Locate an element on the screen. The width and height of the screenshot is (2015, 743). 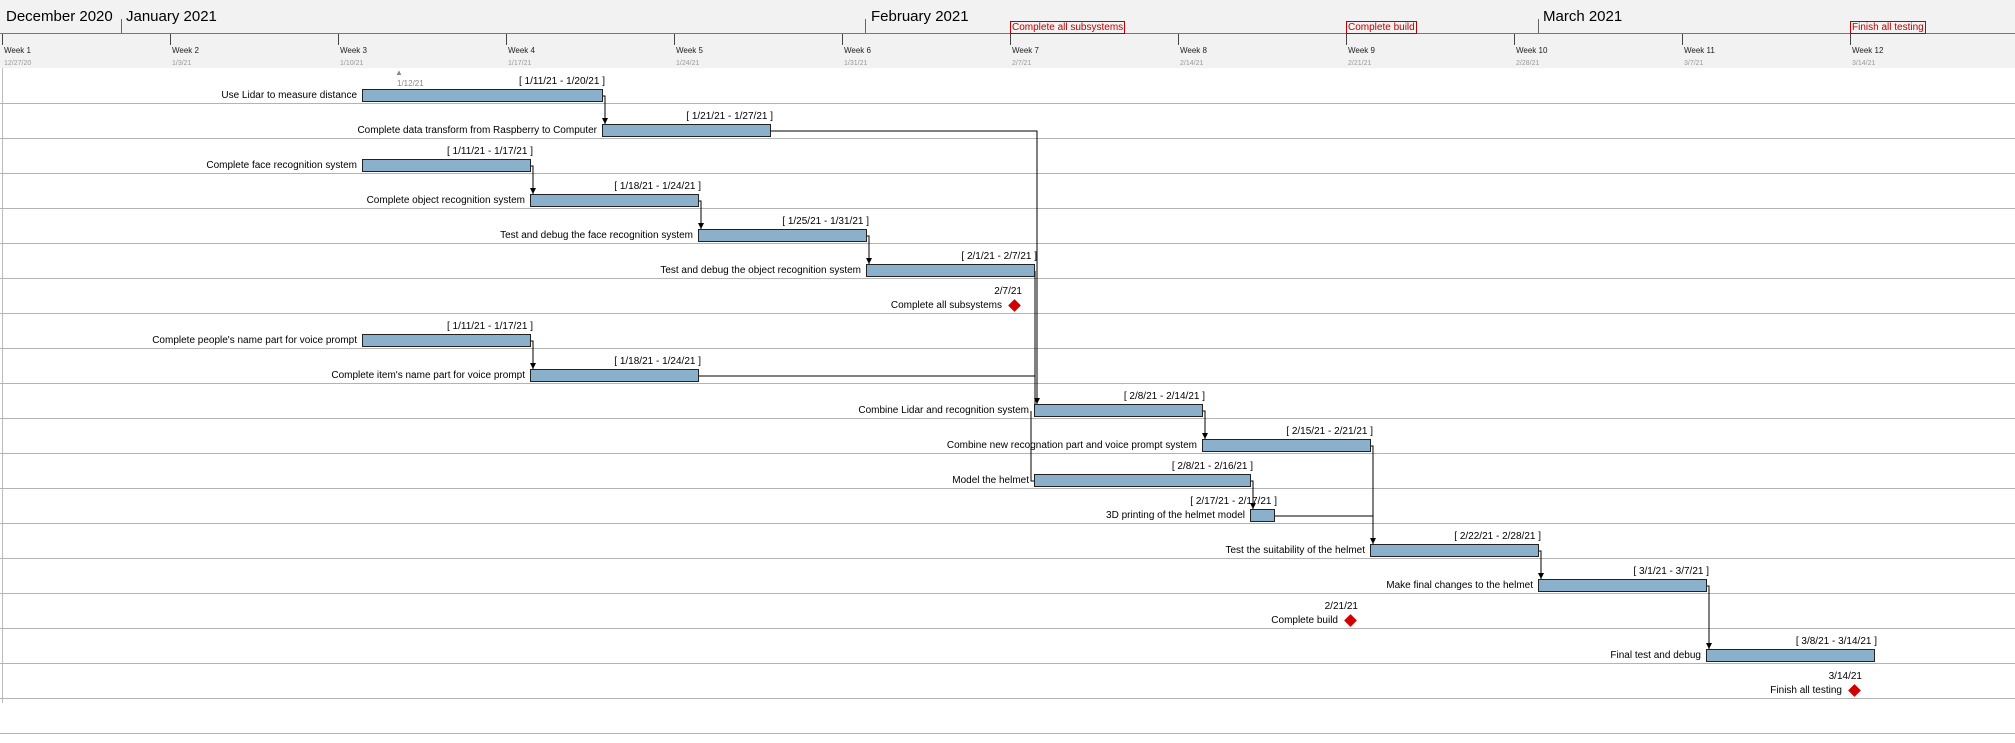
week-label: Week 6 is located at coordinates (857, 50).